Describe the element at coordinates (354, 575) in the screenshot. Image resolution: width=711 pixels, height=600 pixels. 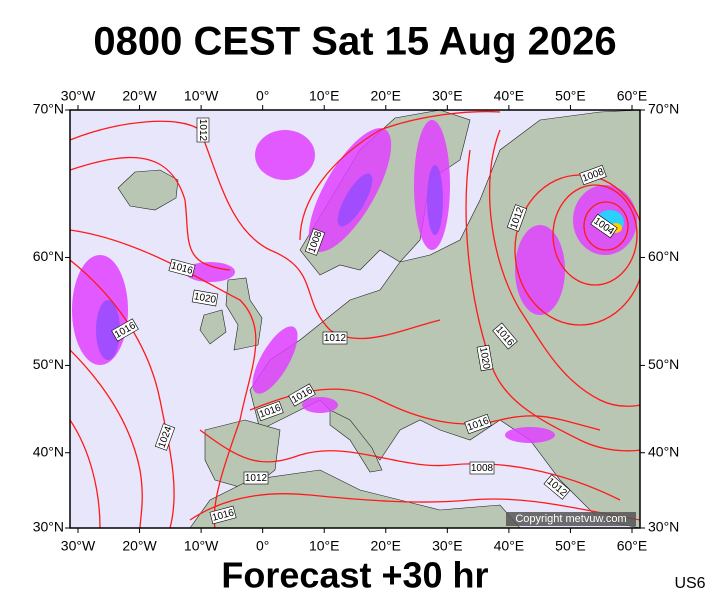
I see `forecast-label: Forecast +30 hr` at that location.